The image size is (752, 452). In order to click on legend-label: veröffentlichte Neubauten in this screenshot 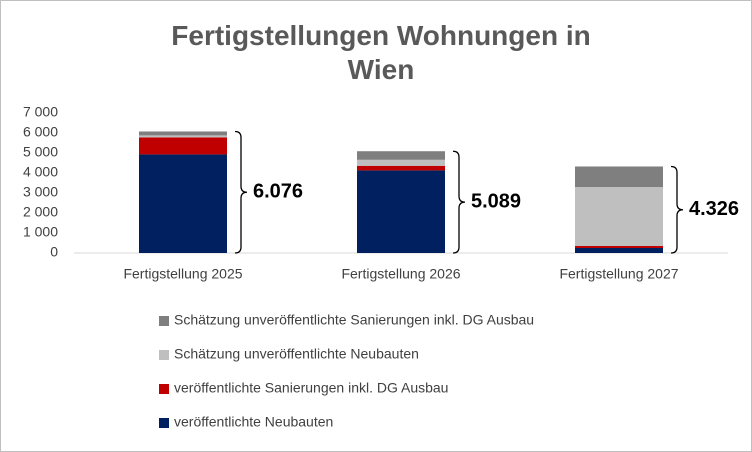, I will do `click(253, 422)`.